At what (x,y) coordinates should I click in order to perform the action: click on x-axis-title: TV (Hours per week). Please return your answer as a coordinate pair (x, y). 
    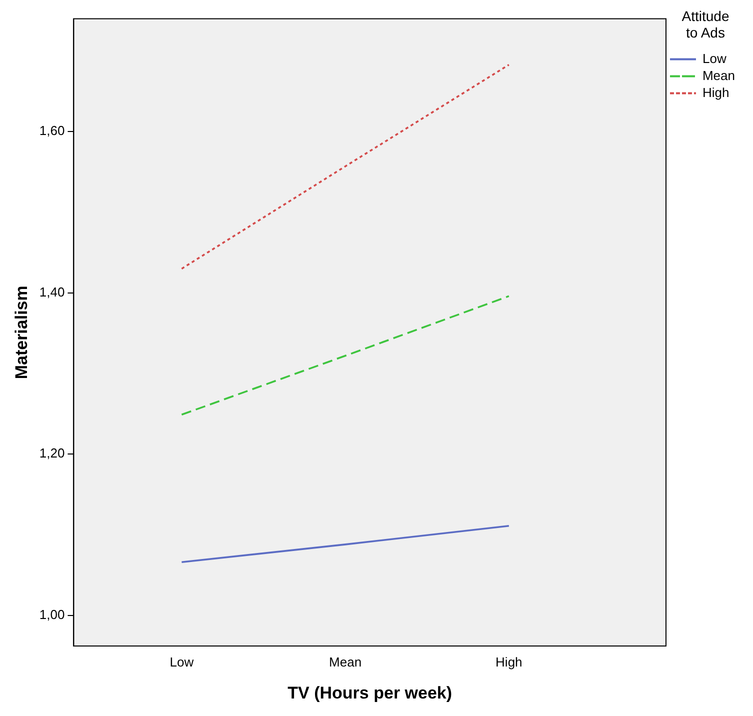
    Looking at the image, I should click on (370, 692).